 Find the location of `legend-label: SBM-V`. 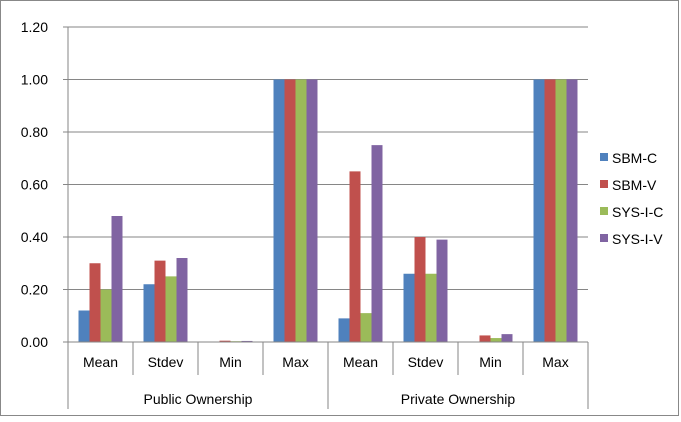

legend-label: SBM-V is located at coordinates (634, 185).